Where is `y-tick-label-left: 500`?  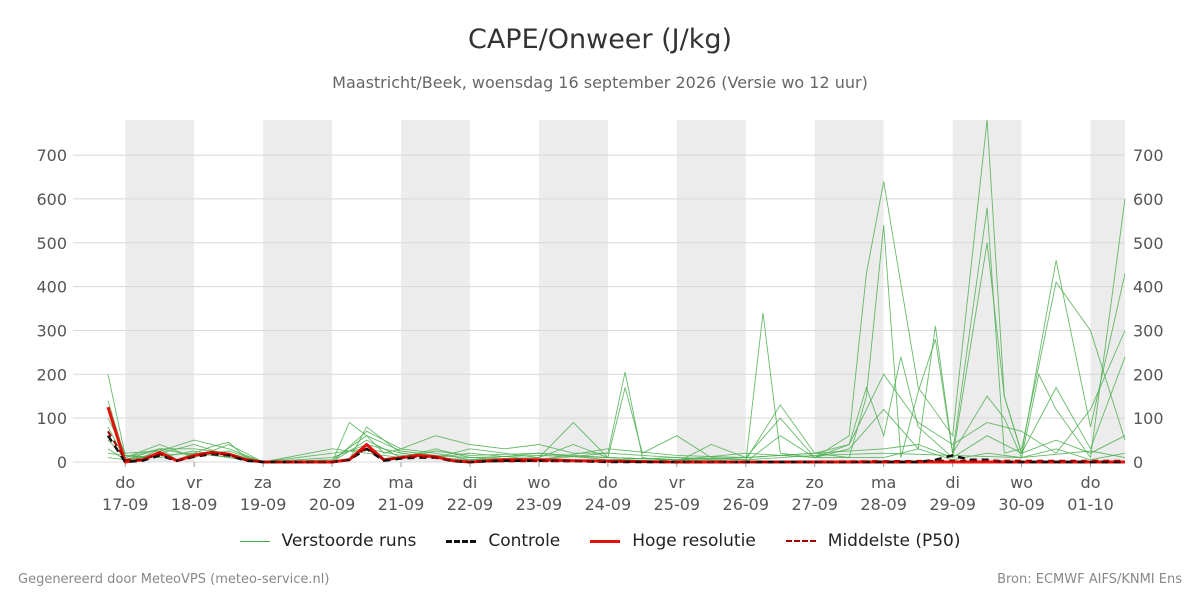 y-tick-label-left: 500 is located at coordinates (51, 243).